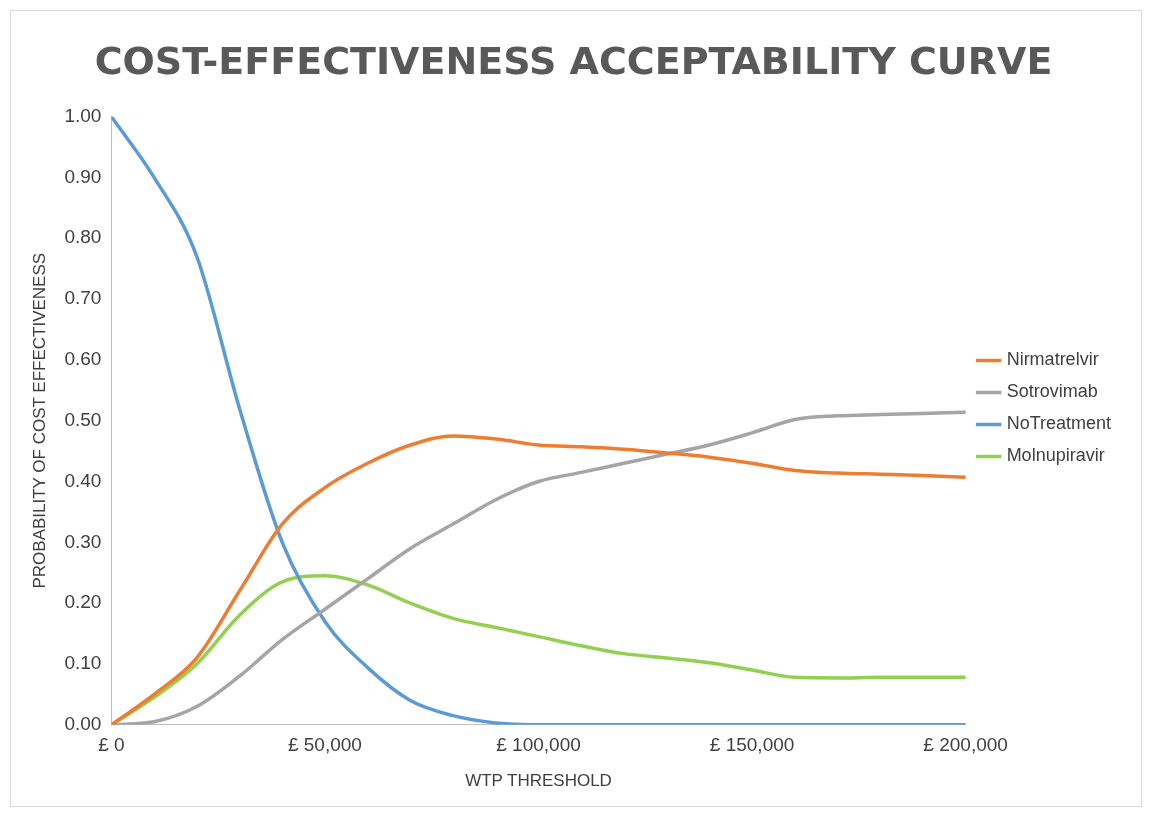  What do you see at coordinates (83, 237) in the screenshot?
I see `y-tick-label: 0.80` at bounding box center [83, 237].